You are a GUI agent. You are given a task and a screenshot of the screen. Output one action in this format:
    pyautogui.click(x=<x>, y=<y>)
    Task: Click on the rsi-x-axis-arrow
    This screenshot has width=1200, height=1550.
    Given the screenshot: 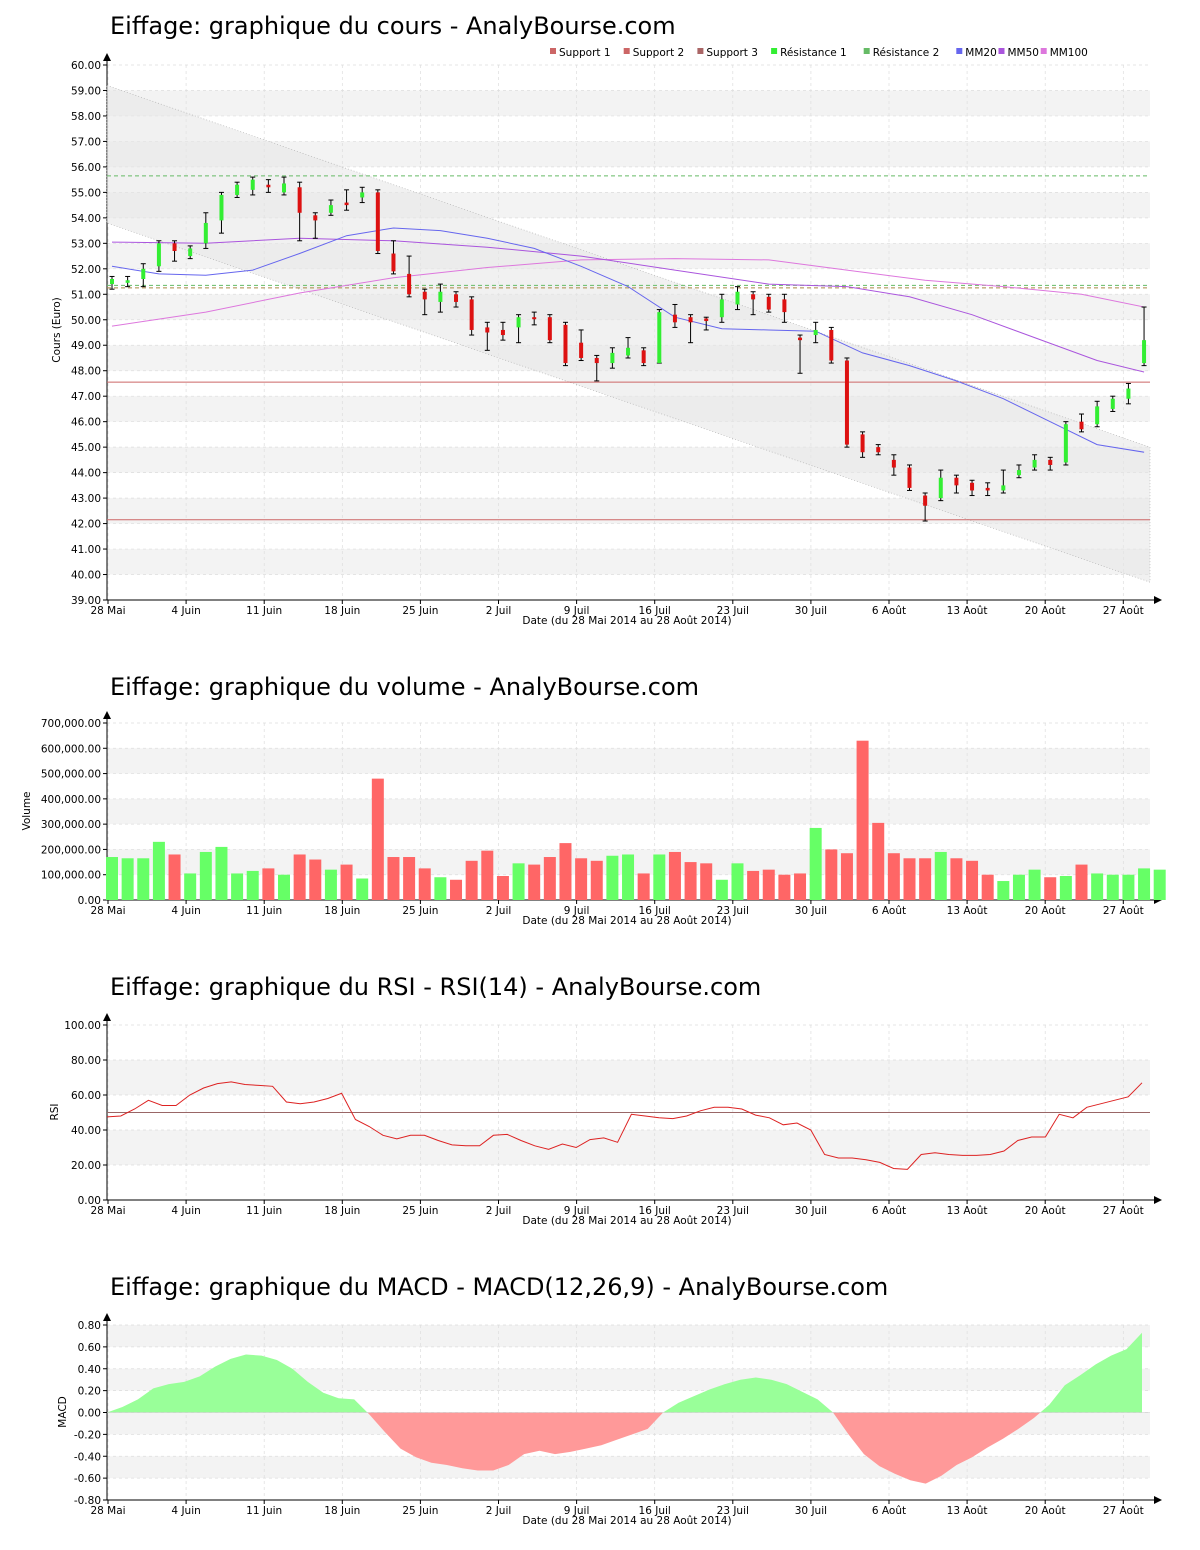 What is the action you would take?
    pyautogui.click(x=1158, y=1200)
    